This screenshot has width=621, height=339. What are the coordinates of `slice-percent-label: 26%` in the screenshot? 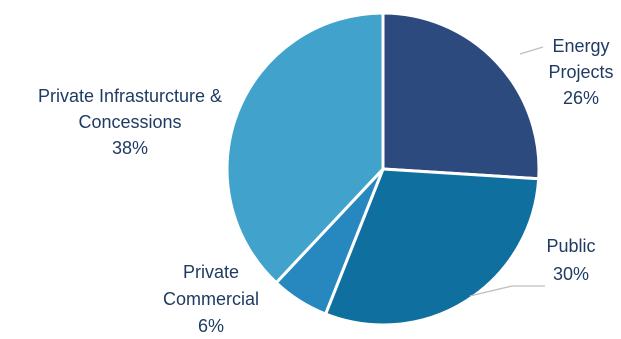 It's located at (581, 98).